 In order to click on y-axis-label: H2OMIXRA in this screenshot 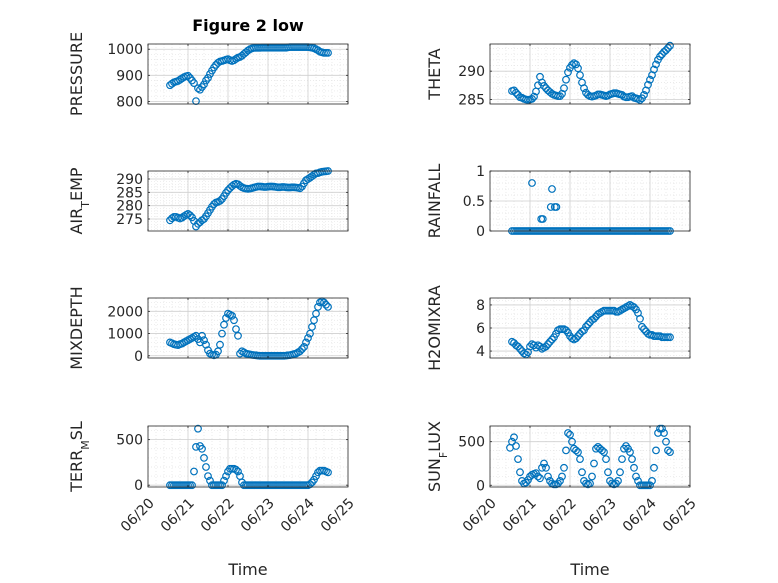, I will do `click(434, 328)`.